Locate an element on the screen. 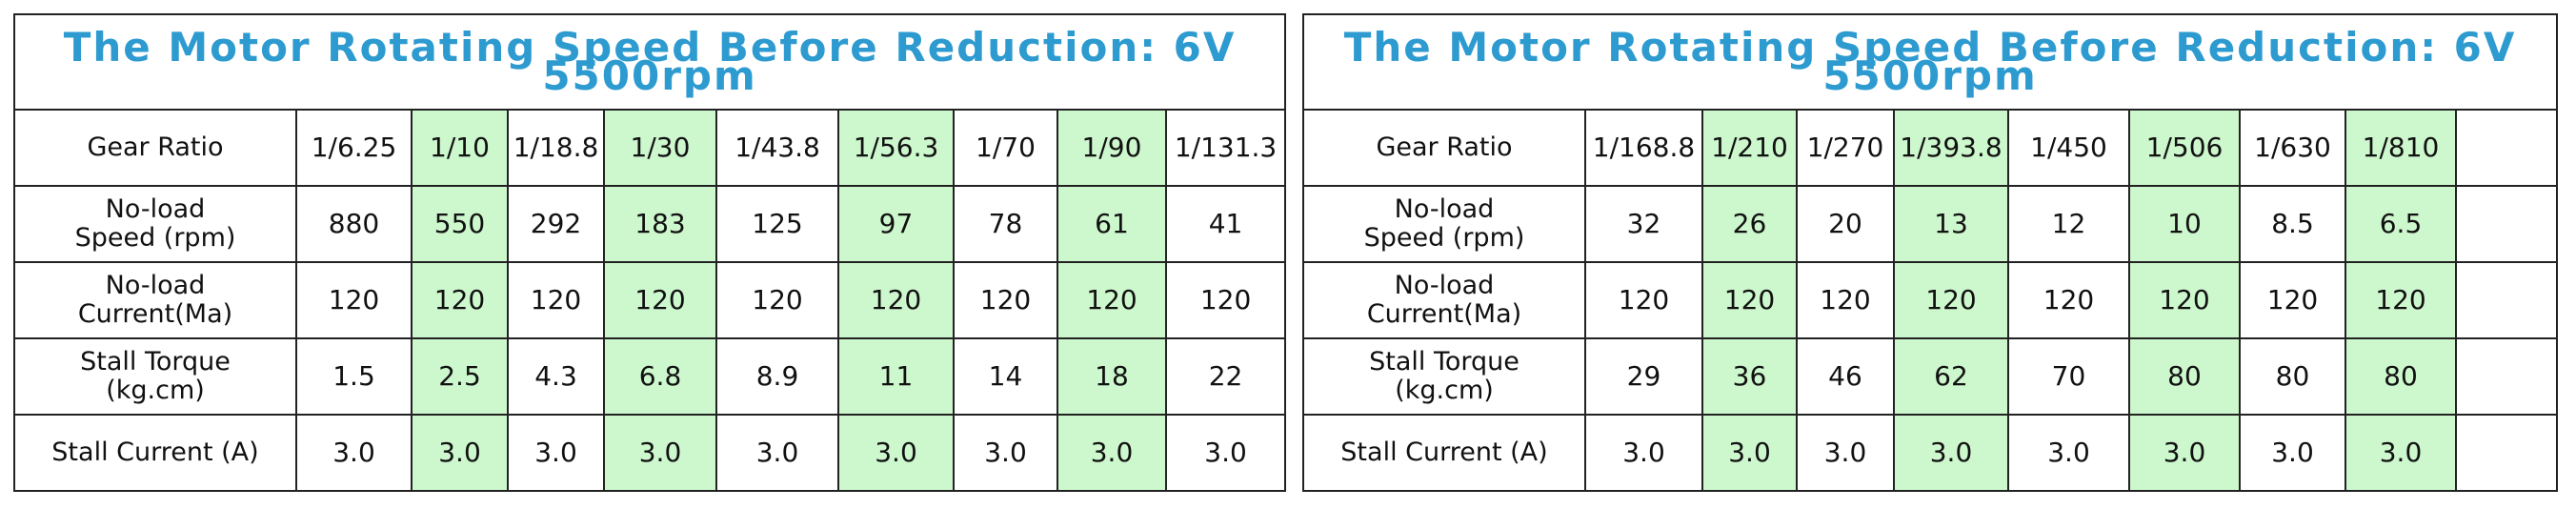 The width and height of the screenshot is (2576, 509). cell: 14 is located at coordinates (1005, 376).